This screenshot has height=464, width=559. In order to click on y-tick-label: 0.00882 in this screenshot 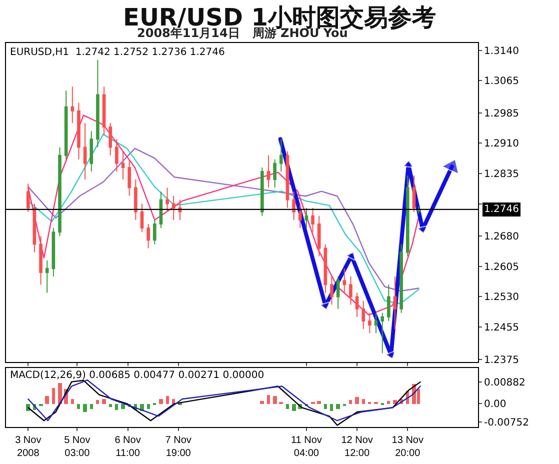, I will do `click(505, 383)`.